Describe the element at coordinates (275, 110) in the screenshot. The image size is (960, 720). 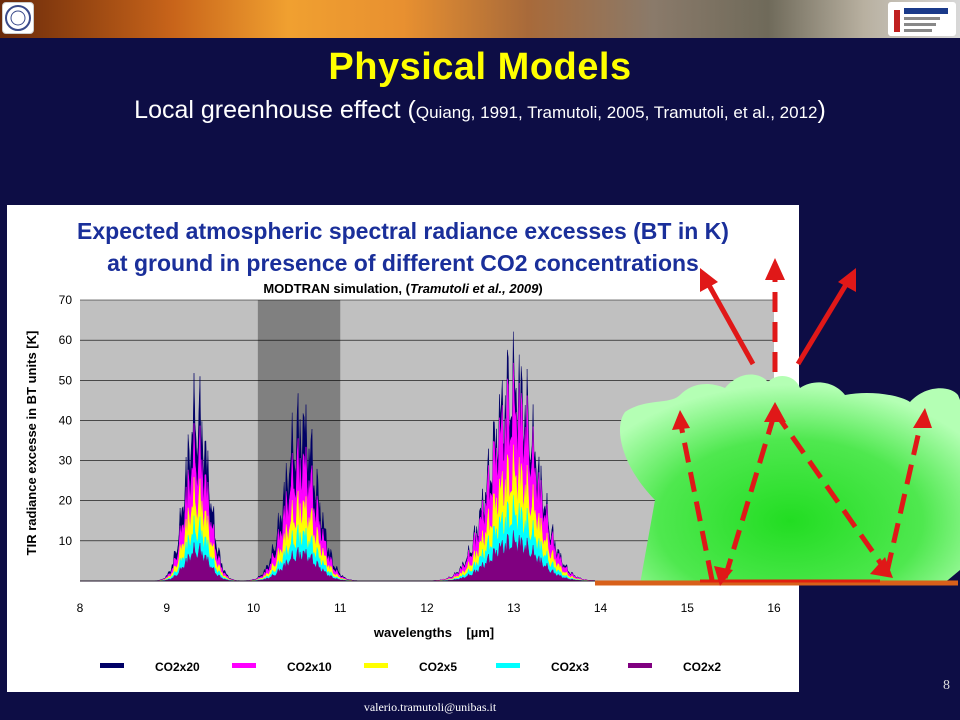
I see `subtitle-main: Local greenhouse effect (` at that location.